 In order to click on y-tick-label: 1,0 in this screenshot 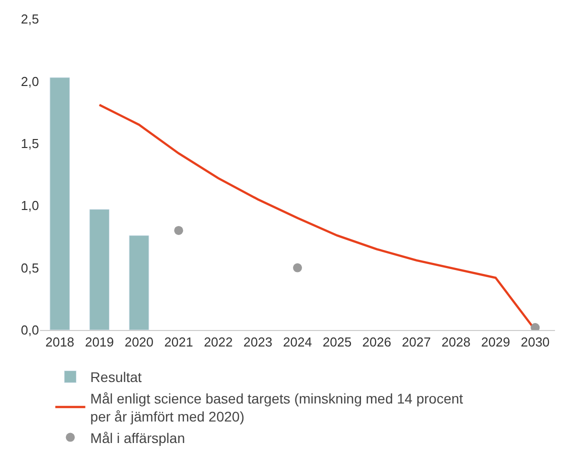, I will do `click(29, 206)`.